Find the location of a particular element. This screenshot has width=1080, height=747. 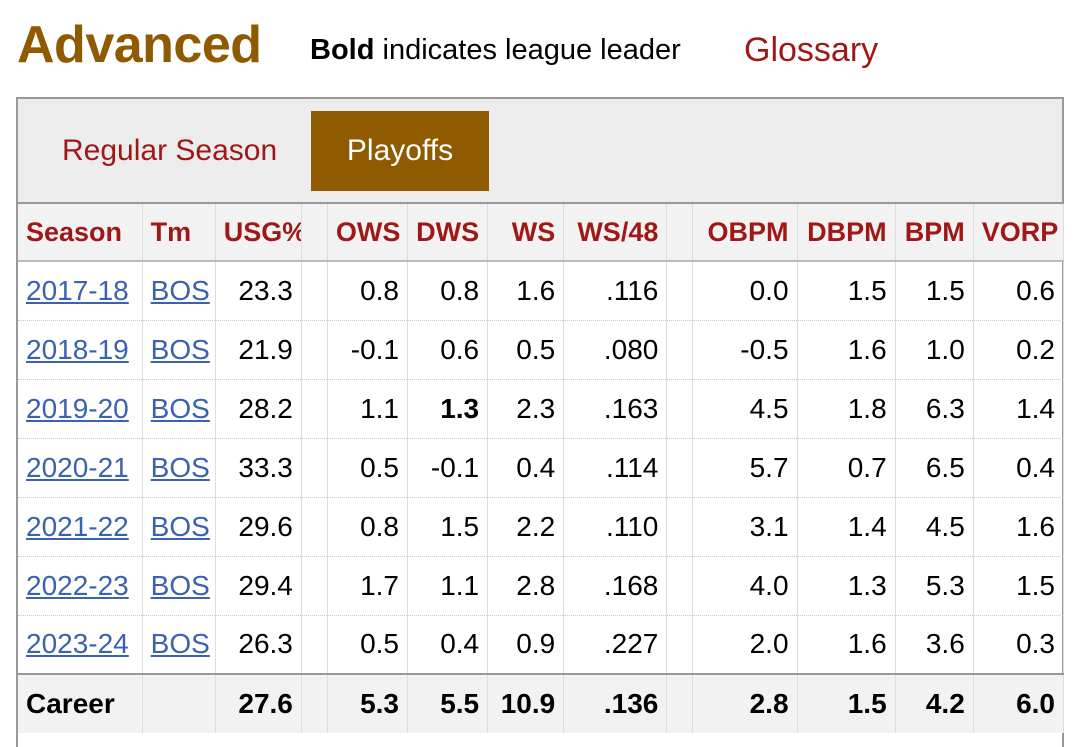

col-season: Season is located at coordinates (80, 233).